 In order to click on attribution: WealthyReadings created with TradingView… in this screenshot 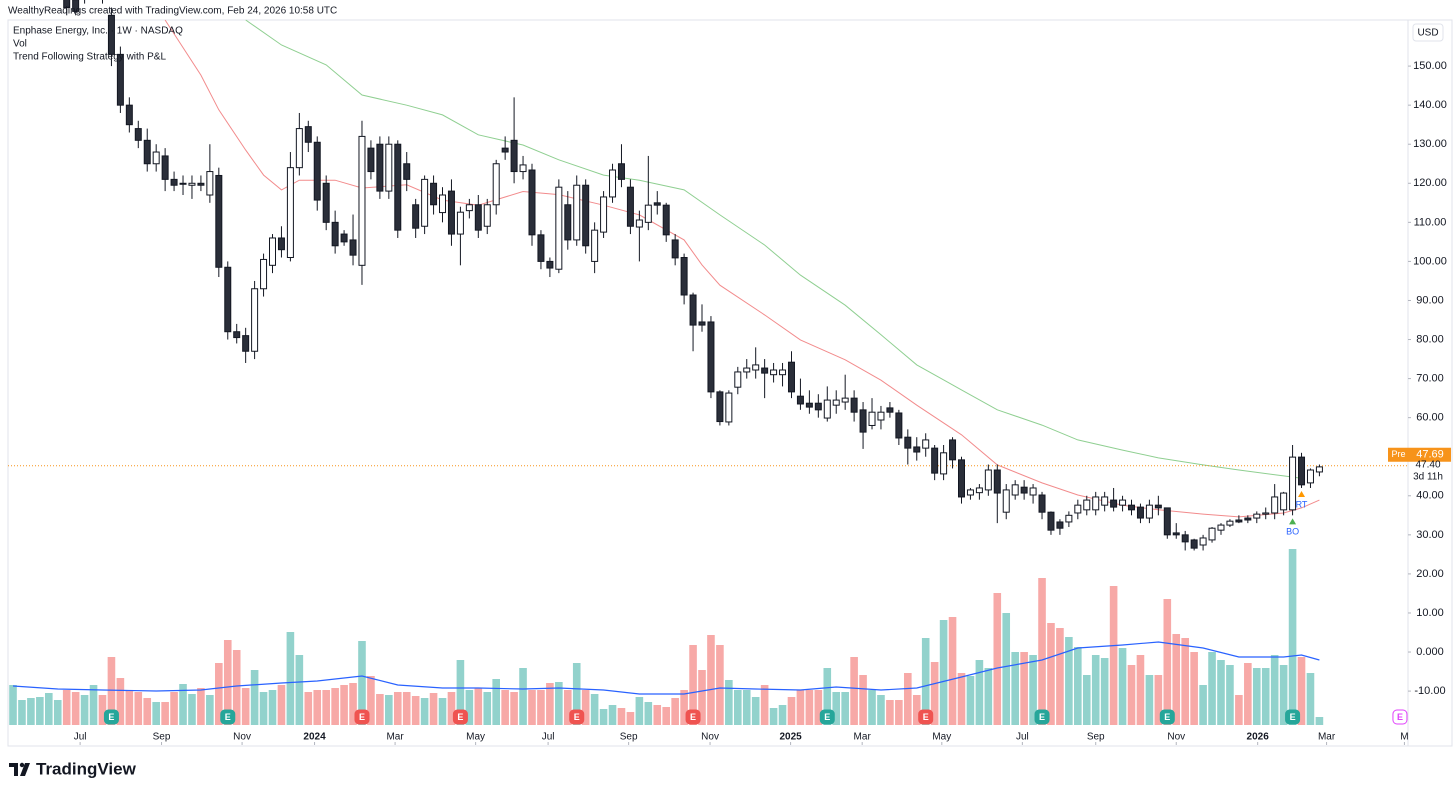, I will do `click(172, 11)`.